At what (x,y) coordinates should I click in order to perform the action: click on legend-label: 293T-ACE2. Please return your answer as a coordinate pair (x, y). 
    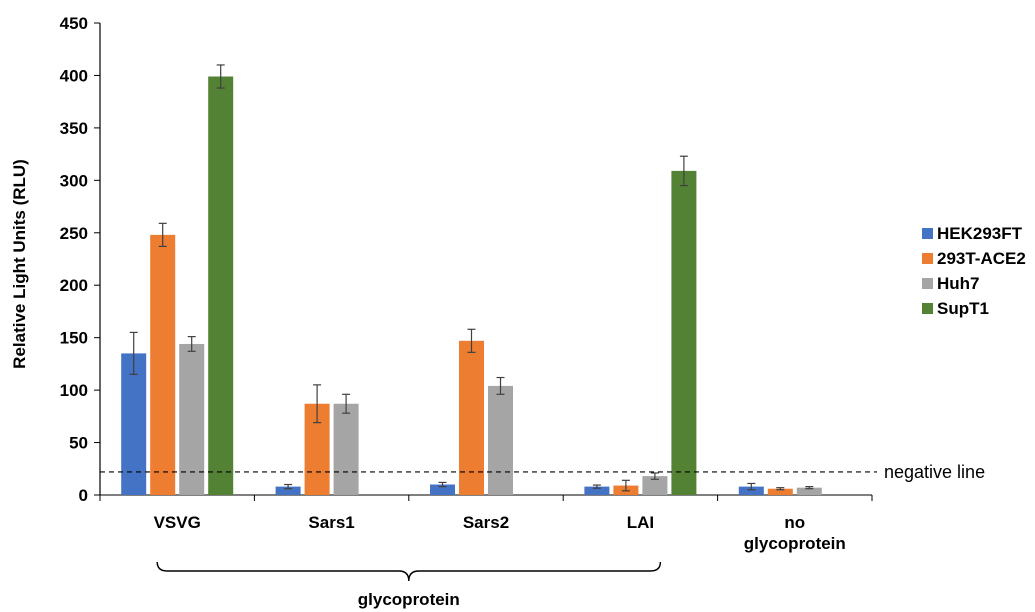
    Looking at the image, I should click on (981, 258).